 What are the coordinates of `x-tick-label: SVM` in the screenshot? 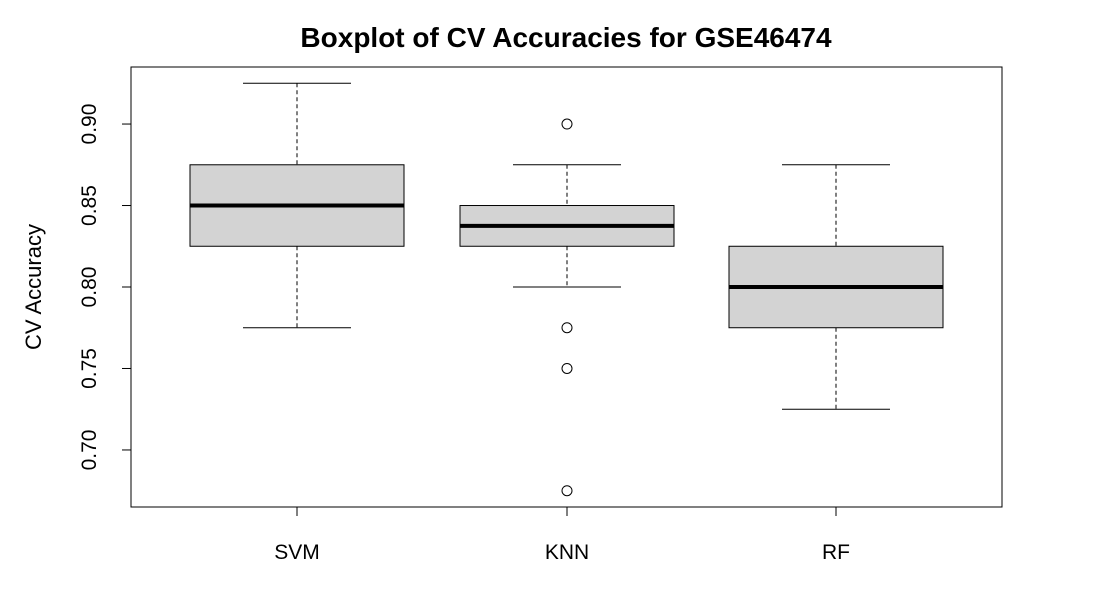 It's located at (297, 552).